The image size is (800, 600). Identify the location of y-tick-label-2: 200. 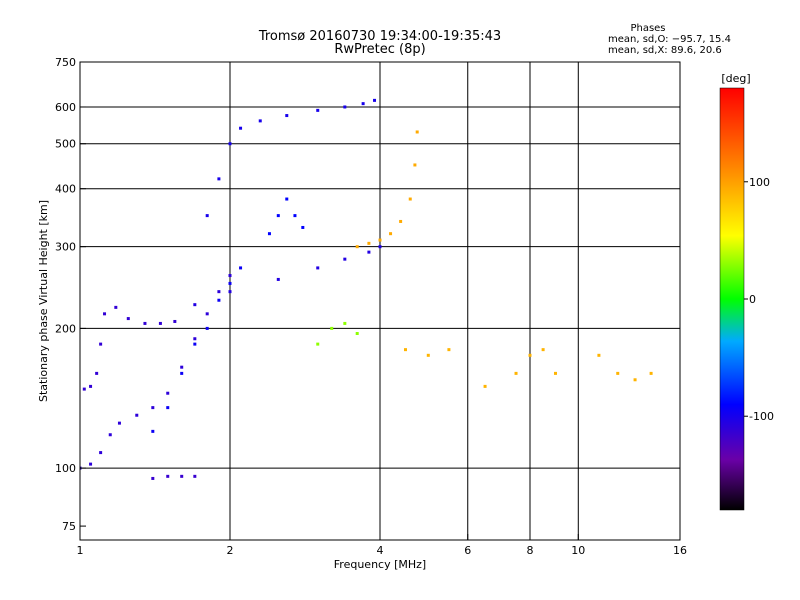
(65, 328).